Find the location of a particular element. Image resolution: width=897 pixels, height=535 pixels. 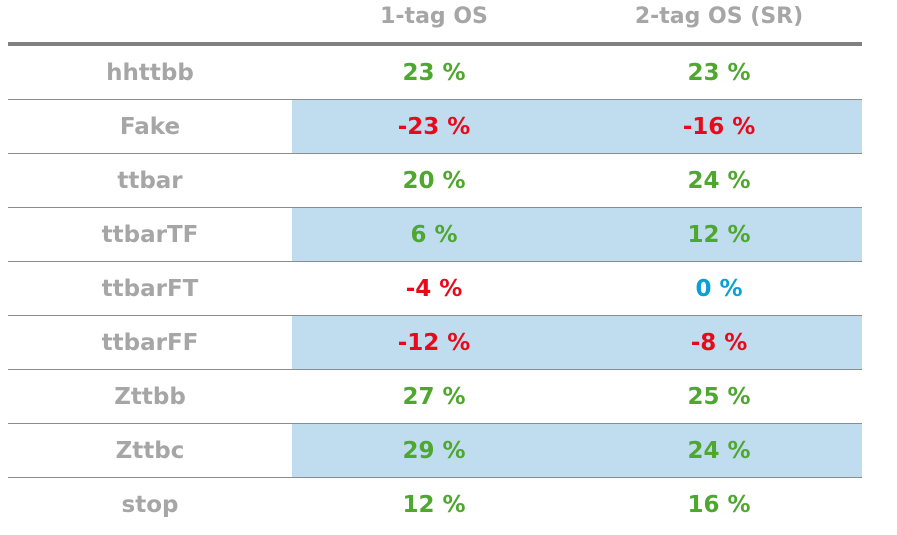

value-2tag-os-sr: -16 % is located at coordinates (719, 126).